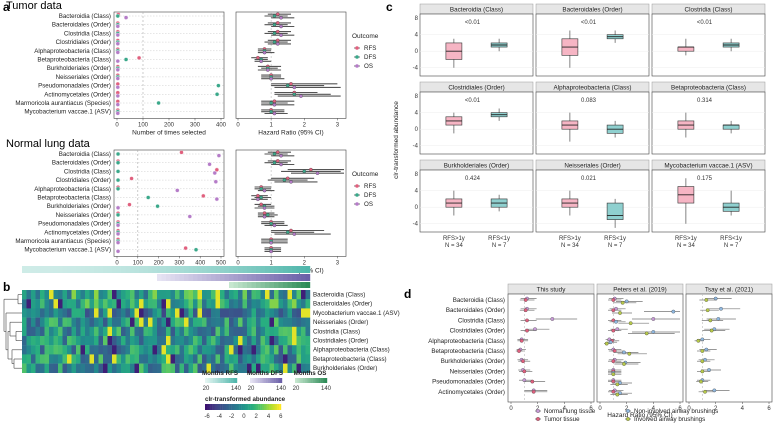 The height and width of the screenshot is (424, 777). Describe the element at coordinates (79, 206) in the screenshot. I see `row-label: Burkholderiales (Order)` at that location.